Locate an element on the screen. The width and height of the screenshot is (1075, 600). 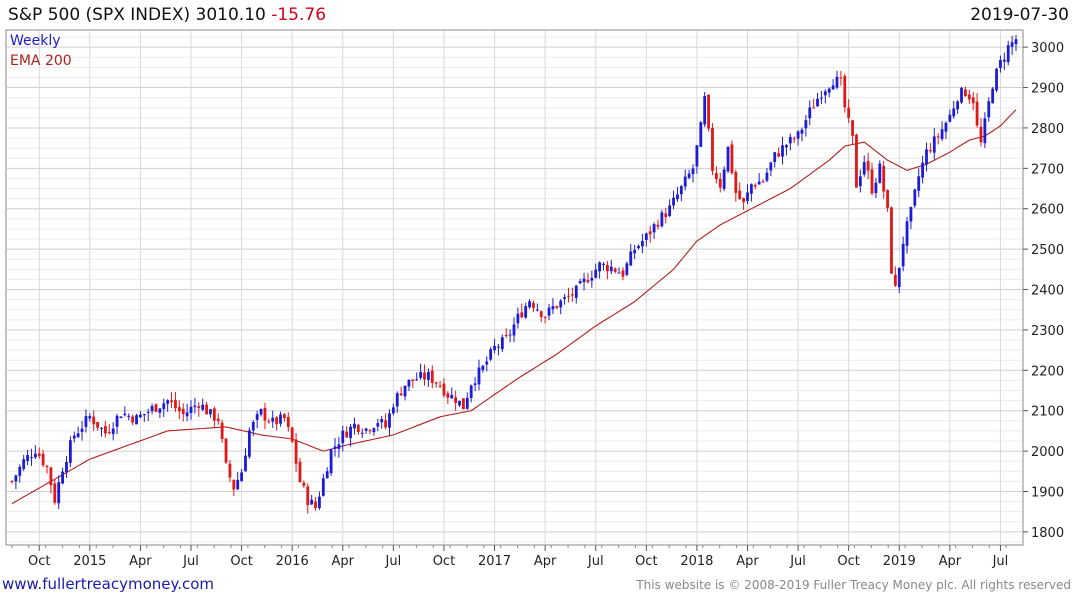
x-tick-label: 2015 is located at coordinates (89, 561).